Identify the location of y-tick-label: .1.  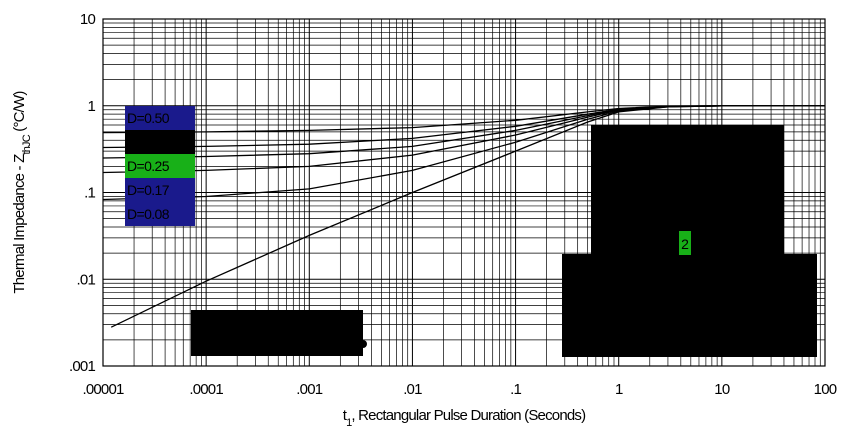
(89, 193).